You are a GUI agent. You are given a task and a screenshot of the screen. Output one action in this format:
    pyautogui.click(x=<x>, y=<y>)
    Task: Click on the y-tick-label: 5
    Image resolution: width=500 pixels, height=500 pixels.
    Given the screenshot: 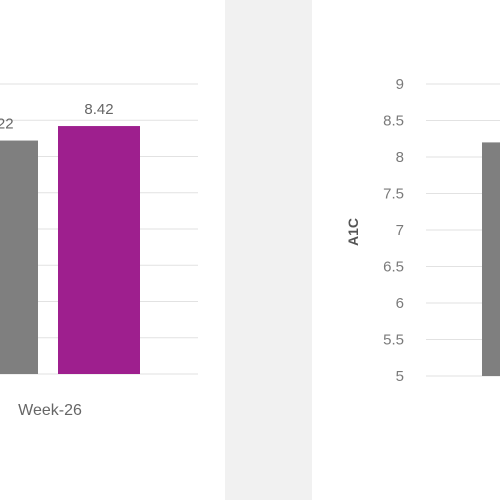 What is the action you would take?
    pyautogui.click(x=400, y=376)
    